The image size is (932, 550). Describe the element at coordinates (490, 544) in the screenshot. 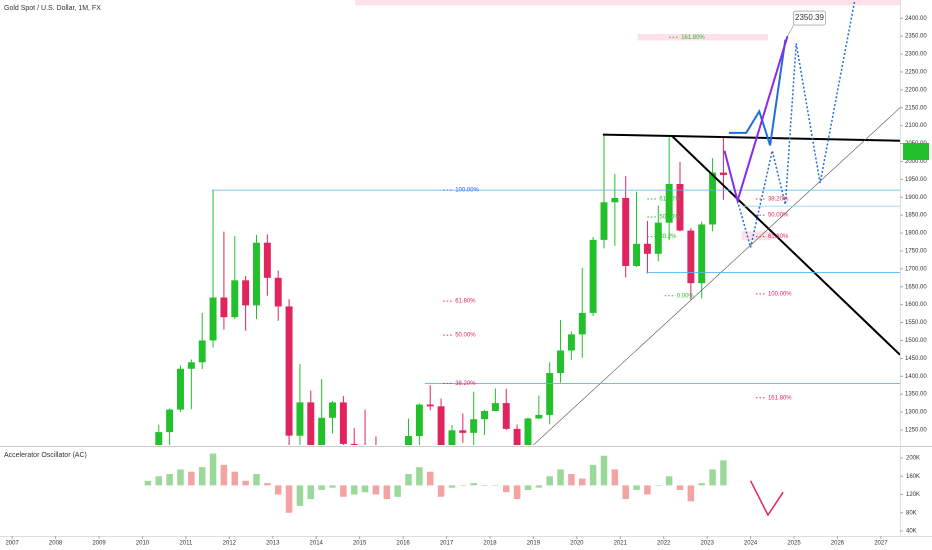

I see `x-tick-label: 2018` at that location.